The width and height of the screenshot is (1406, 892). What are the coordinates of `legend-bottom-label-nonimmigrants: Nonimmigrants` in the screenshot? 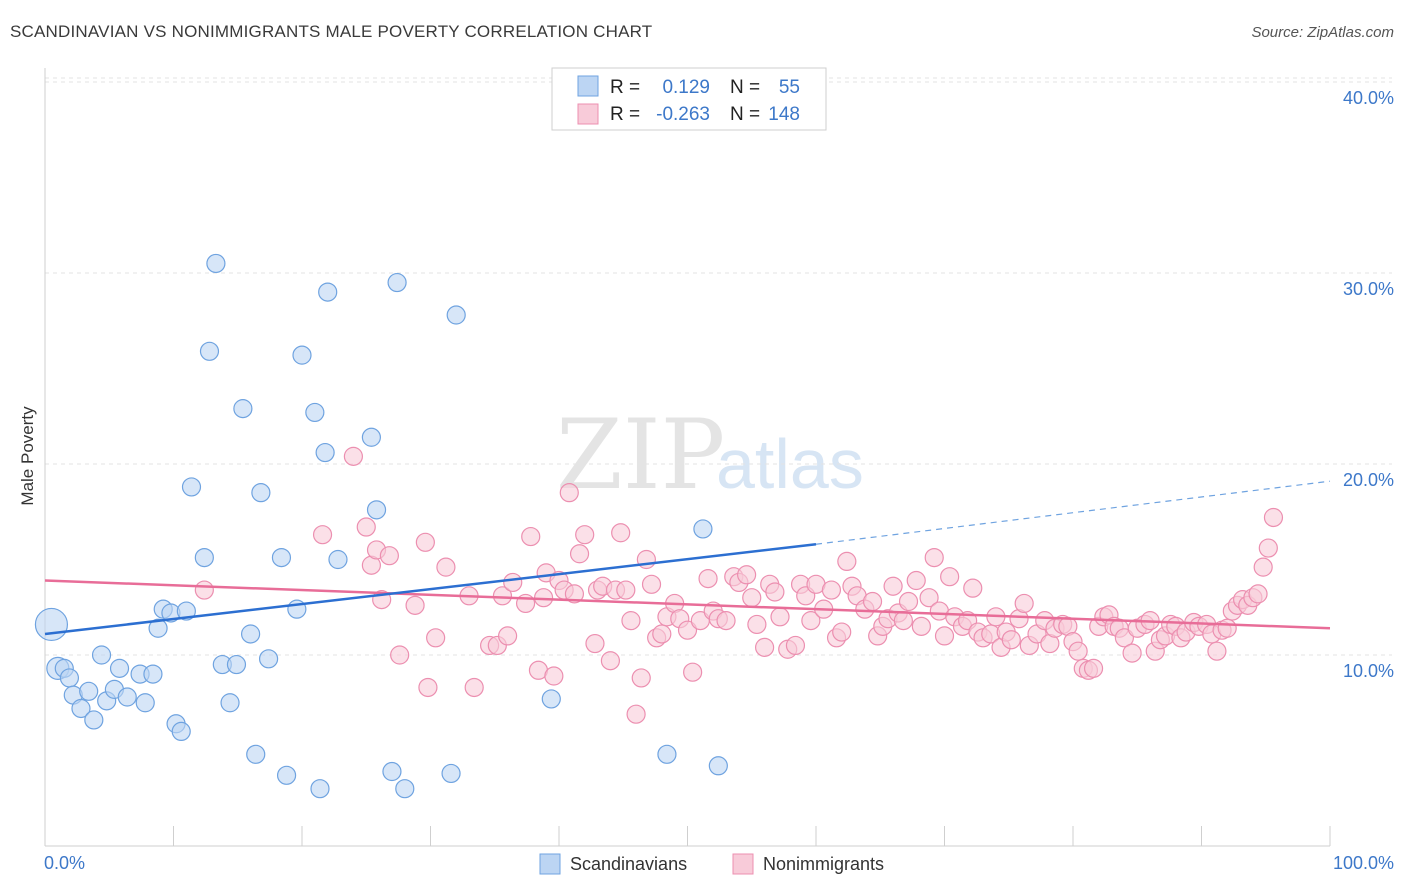 It's located at (823, 864).